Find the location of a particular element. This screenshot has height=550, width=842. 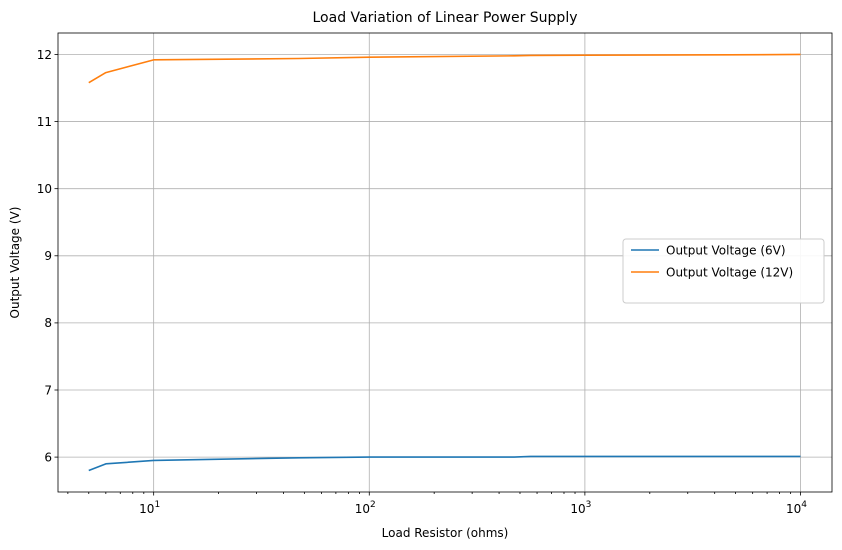

x-tick-label: 10¹ is located at coordinates (149, 508).